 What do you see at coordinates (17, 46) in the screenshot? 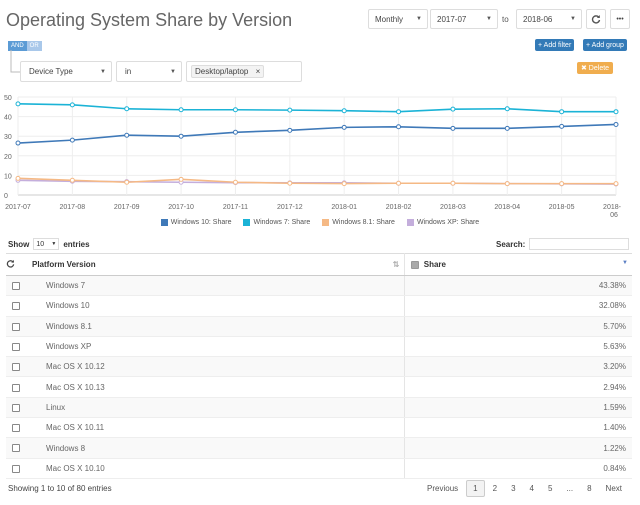
I see `and-toggle: AND` at bounding box center [17, 46].